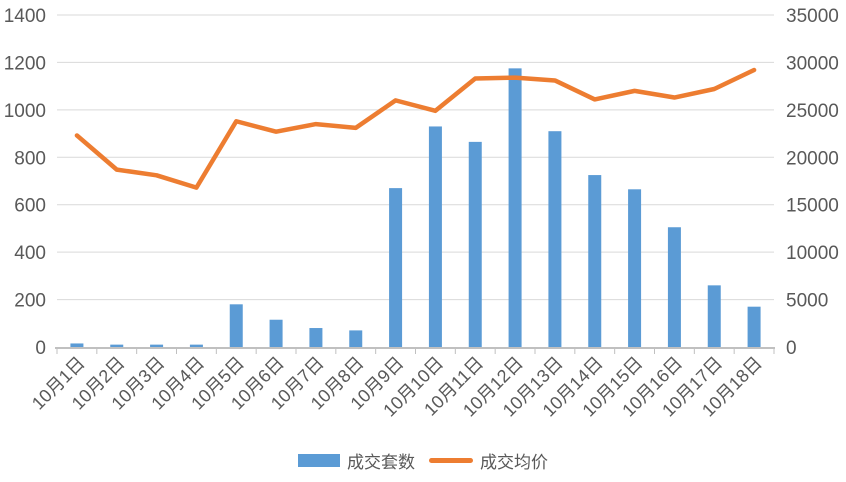 The height and width of the screenshot is (482, 846). I want to click on left-axis-tick-label: 0, so click(40, 348).